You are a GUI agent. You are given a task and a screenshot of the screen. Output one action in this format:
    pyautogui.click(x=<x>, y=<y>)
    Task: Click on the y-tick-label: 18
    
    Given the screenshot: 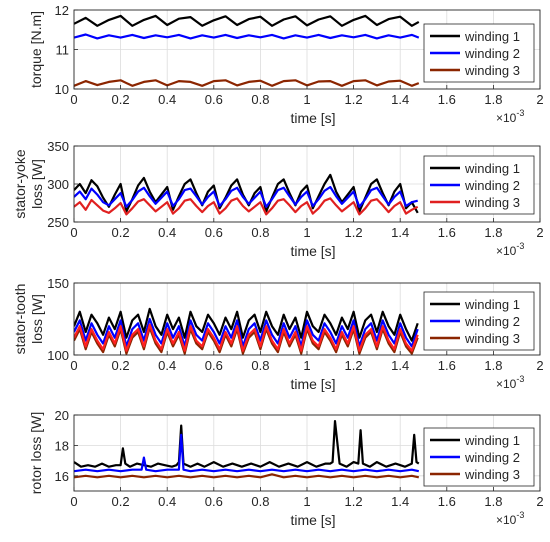 What is the action you would take?
    pyautogui.click(x=62, y=445)
    